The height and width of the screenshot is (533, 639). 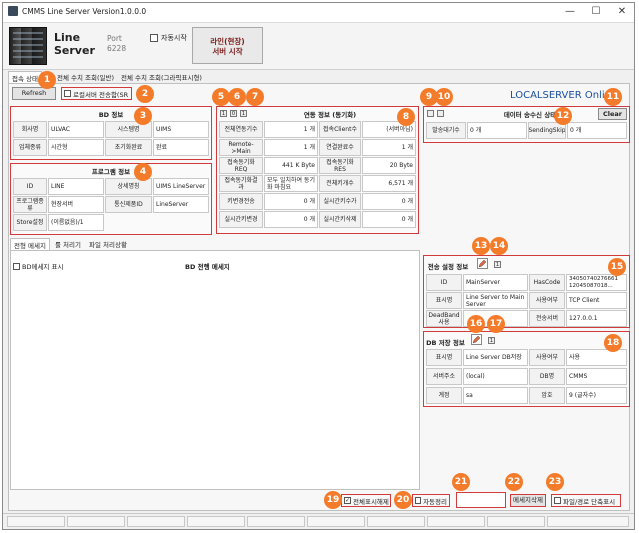 What do you see at coordinates (108, 245) in the screenshot?
I see `tab-file-status: 파일 처리상황` at bounding box center [108, 245].